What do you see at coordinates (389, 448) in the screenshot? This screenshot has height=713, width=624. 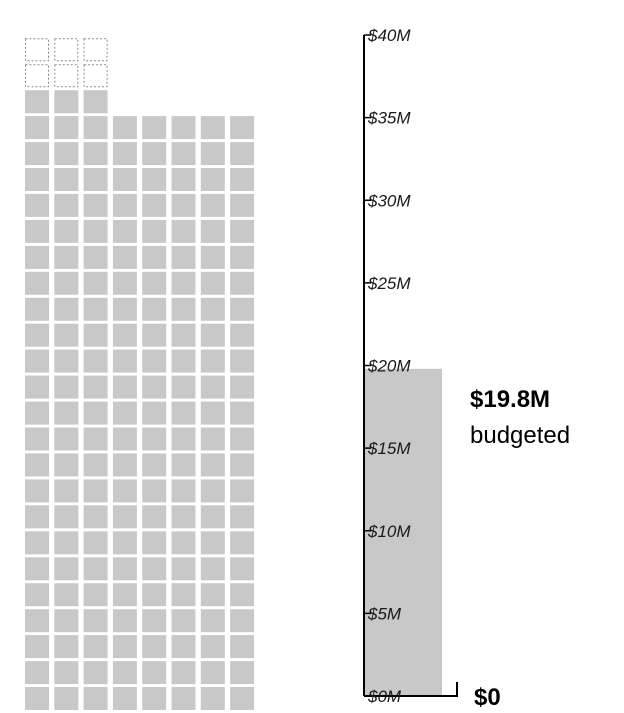 I see `y-axis-tick-label: $15M` at bounding box center [389, 448].